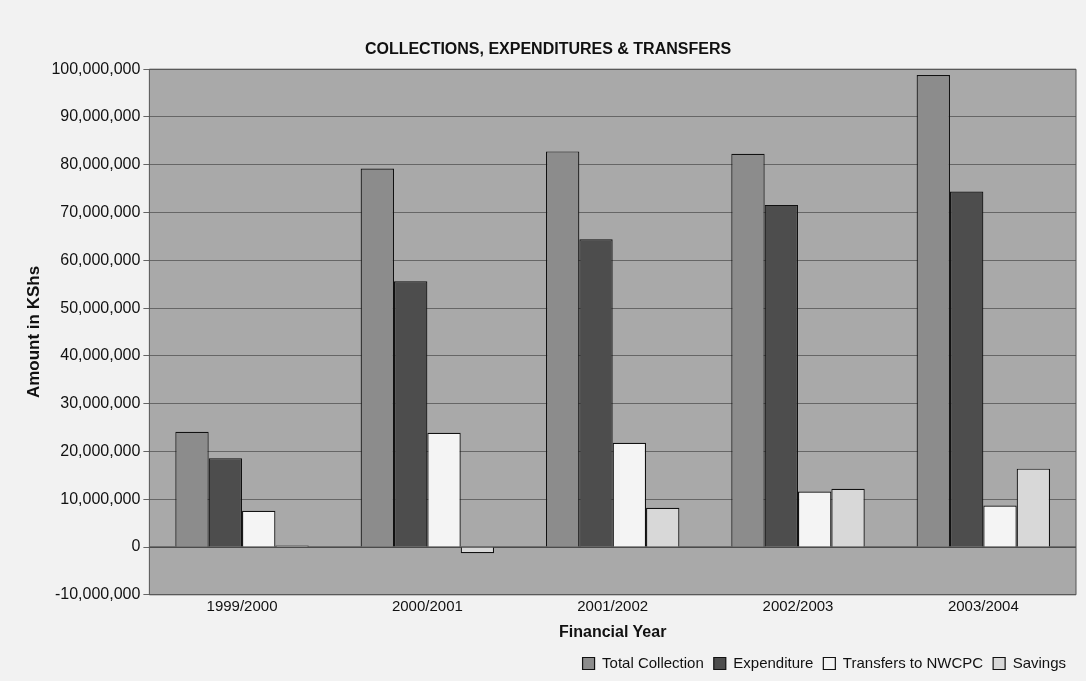 Image resolution: width=1086 pixels, height=681 pixels. Describe the element at coordinates (100, 307) in the screenshot. I see `y-tick-label: 50,000,000` at that location.